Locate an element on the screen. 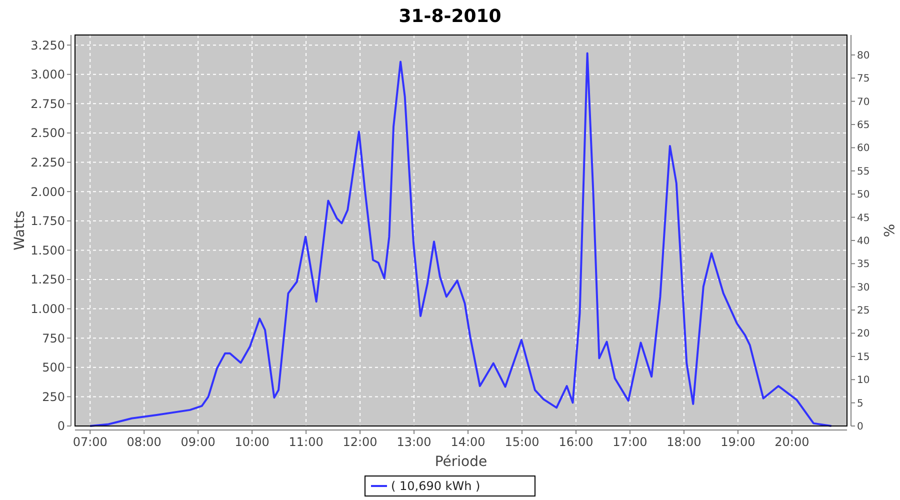  y2-tick-label: 50 is located at coordinates (863, 195).